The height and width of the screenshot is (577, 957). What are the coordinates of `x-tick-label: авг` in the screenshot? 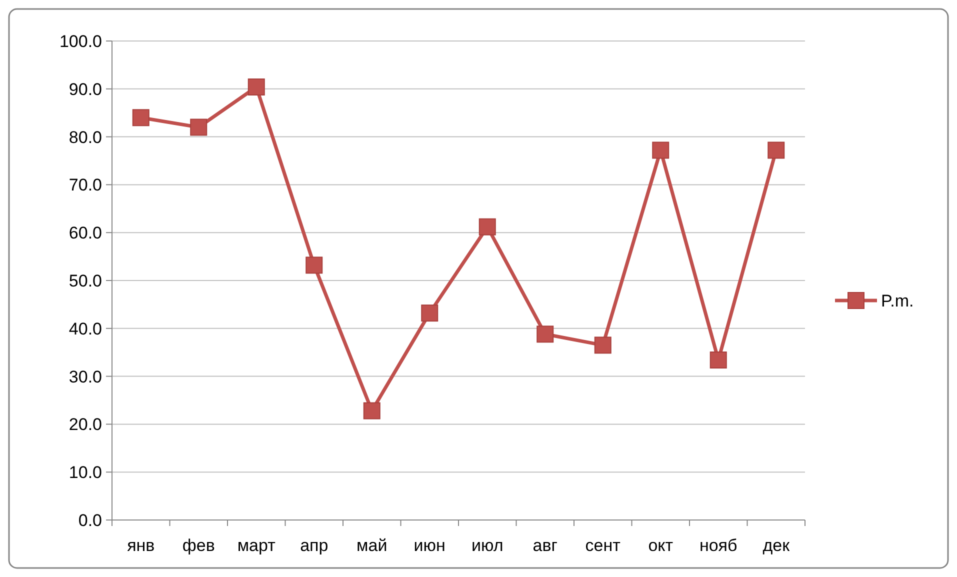 It's located at (545, 545).